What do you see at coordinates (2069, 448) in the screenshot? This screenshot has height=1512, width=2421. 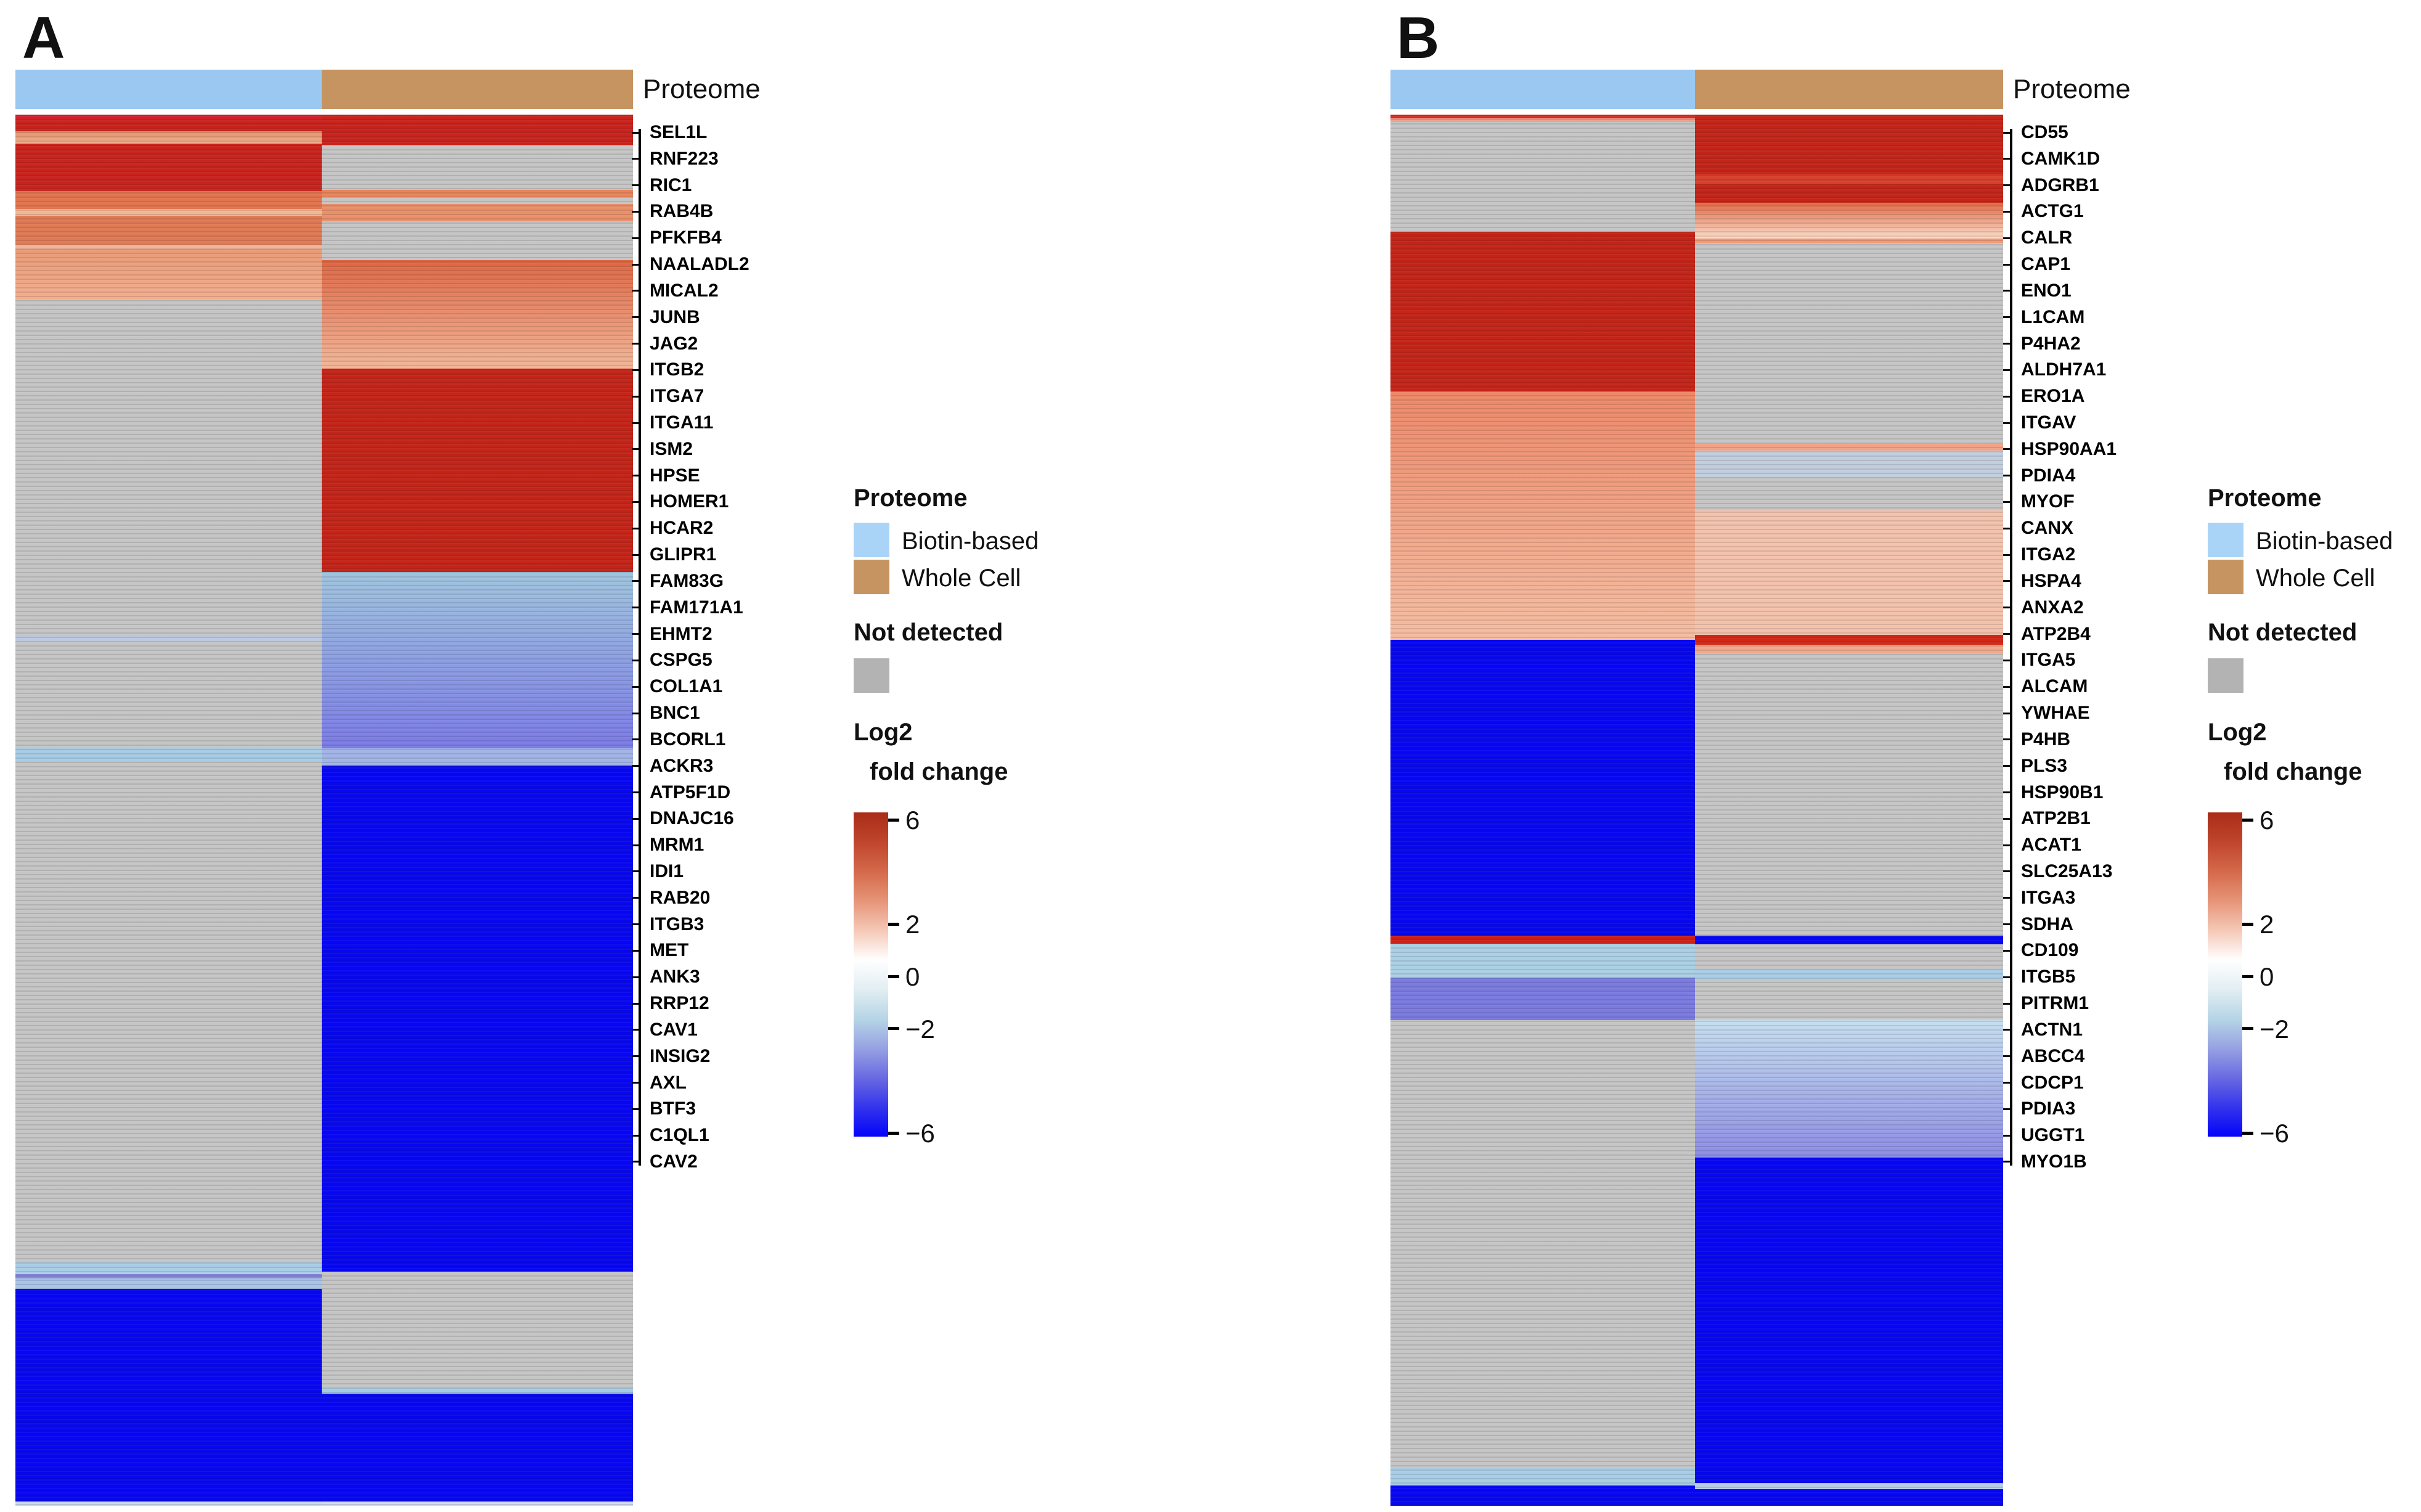 I see `gene-label: HSP90AA1` at bounding box center [2069, 448].